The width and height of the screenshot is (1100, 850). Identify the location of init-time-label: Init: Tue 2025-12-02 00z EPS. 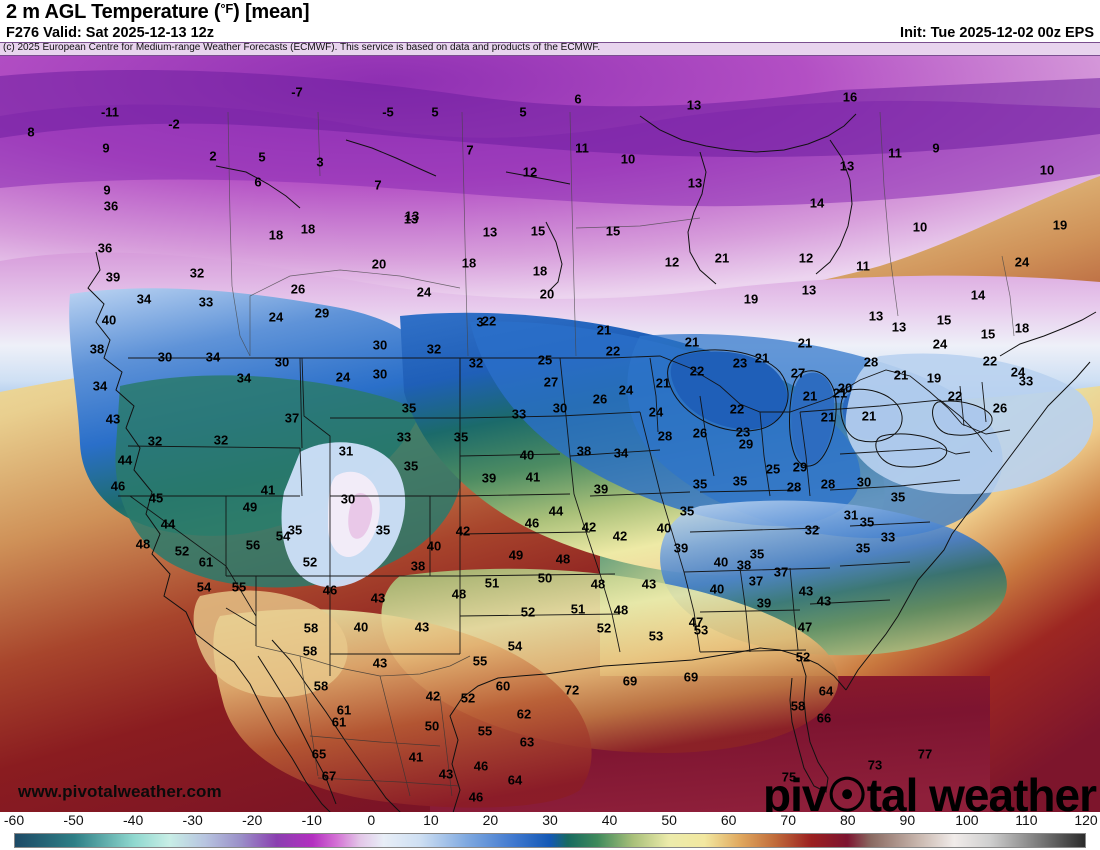
(997, 33).